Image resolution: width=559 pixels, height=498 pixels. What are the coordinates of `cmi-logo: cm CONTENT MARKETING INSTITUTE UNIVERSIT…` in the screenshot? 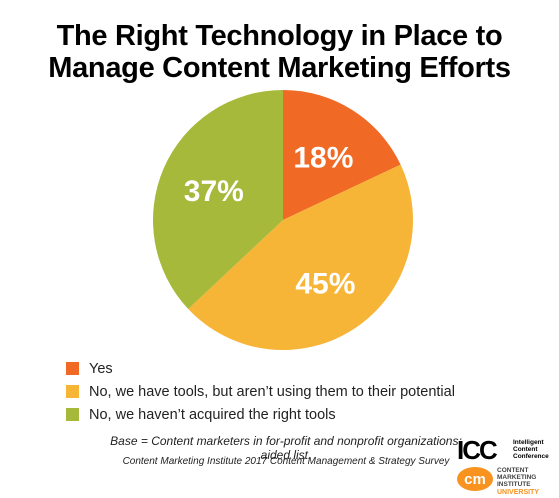 It's located at (498, 481).